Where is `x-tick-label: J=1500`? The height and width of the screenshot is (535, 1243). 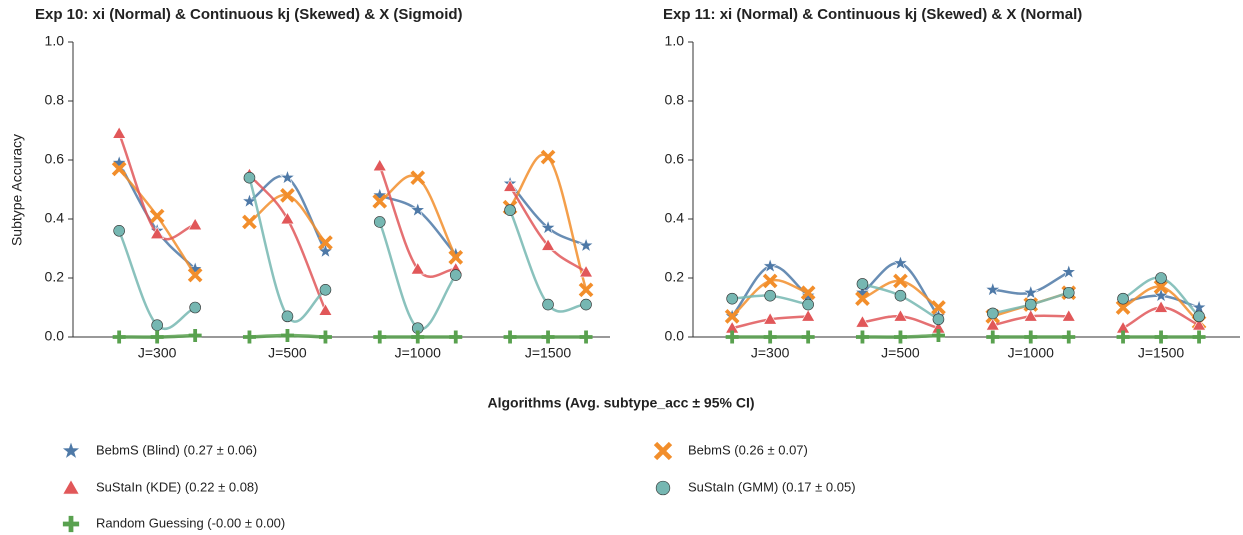
x-tick-label: J=1500 is located at coordinates (548, 353).